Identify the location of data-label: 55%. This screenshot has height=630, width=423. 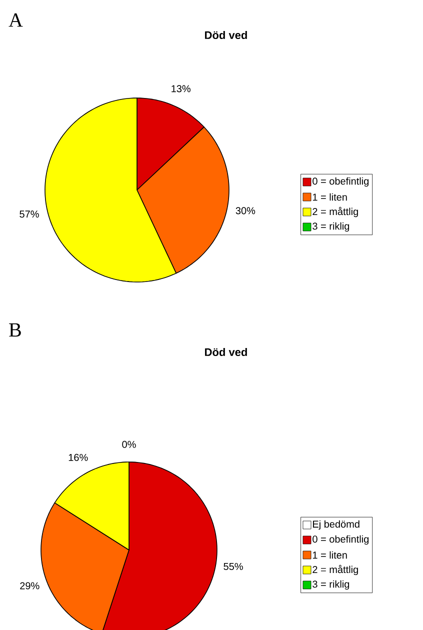
(233, 566).